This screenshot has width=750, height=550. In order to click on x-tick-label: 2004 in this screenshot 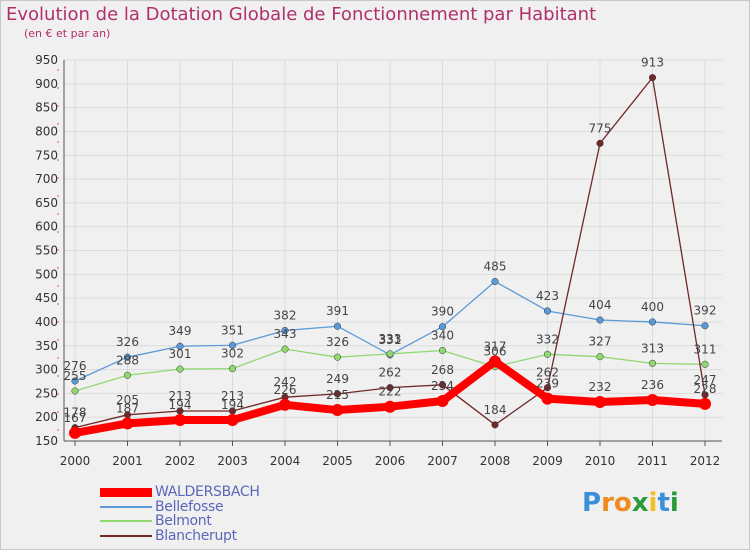, I will do `click(285, 461)`.